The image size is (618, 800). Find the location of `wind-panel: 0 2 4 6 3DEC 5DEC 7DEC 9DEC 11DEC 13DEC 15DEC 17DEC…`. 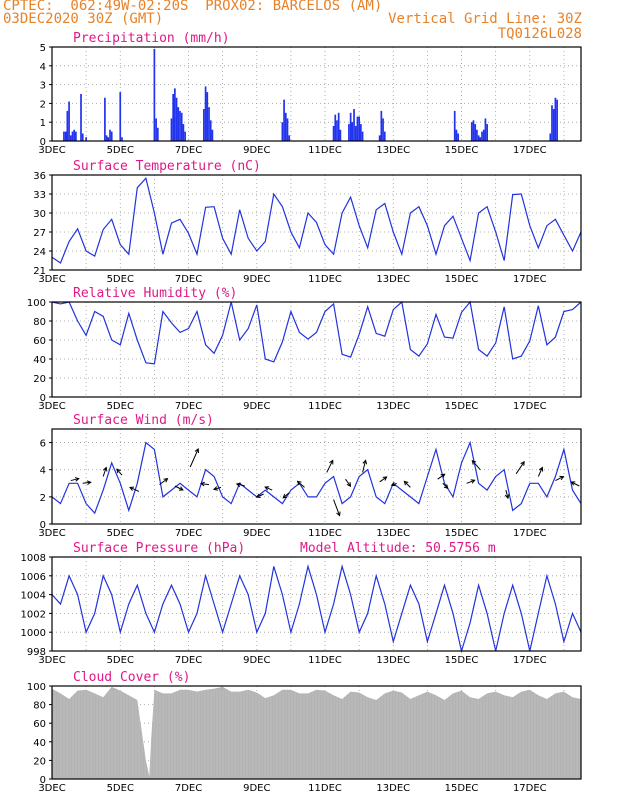

wind-panel: 0 2 4 6 3DEC 5DEC 7DEC 9DEC 11DEC 13DEC 15DEC 17DEC… is located at coordinates (310, 476).